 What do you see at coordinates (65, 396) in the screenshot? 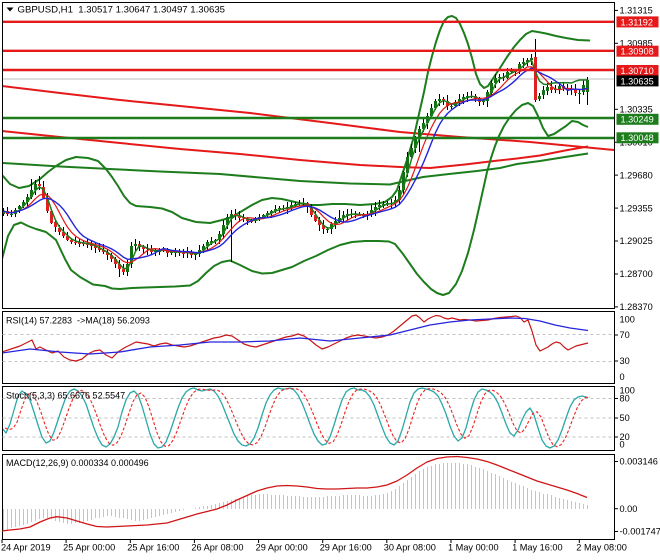
I see `svg-text: Stoch(5,3,3) 65.6676 52.5547` at bounding box center [65, 396].